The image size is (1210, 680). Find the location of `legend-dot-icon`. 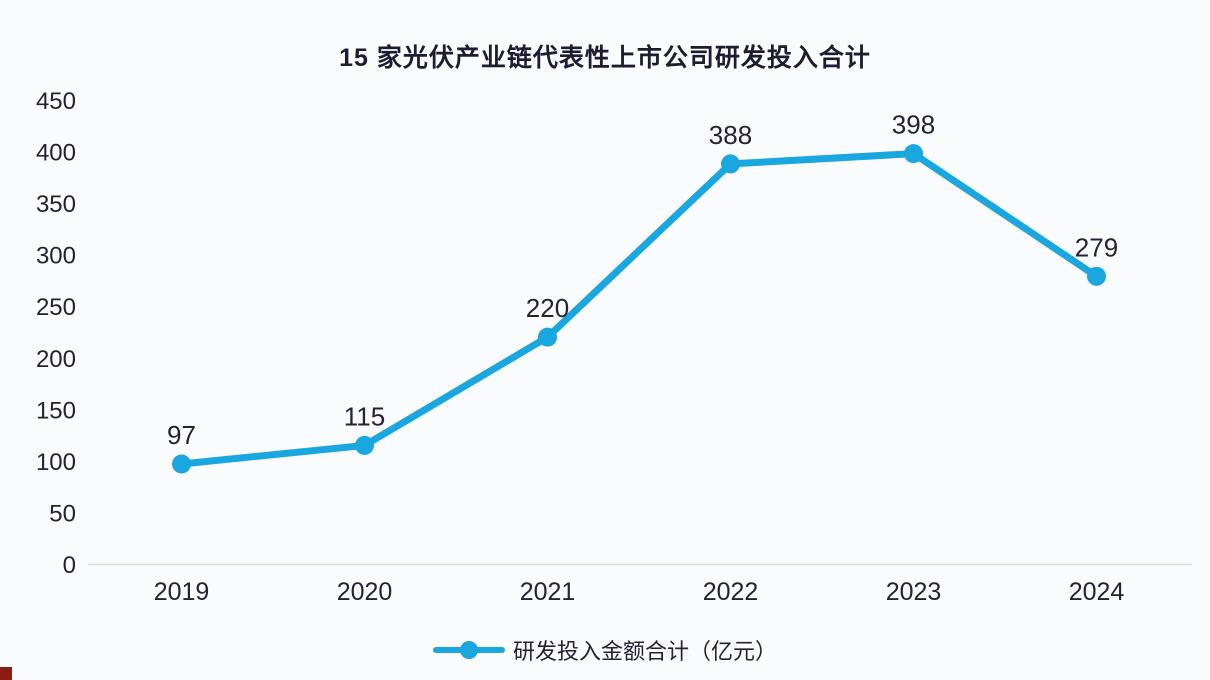

legend-dot-icon is located at coordinates (468, 650).